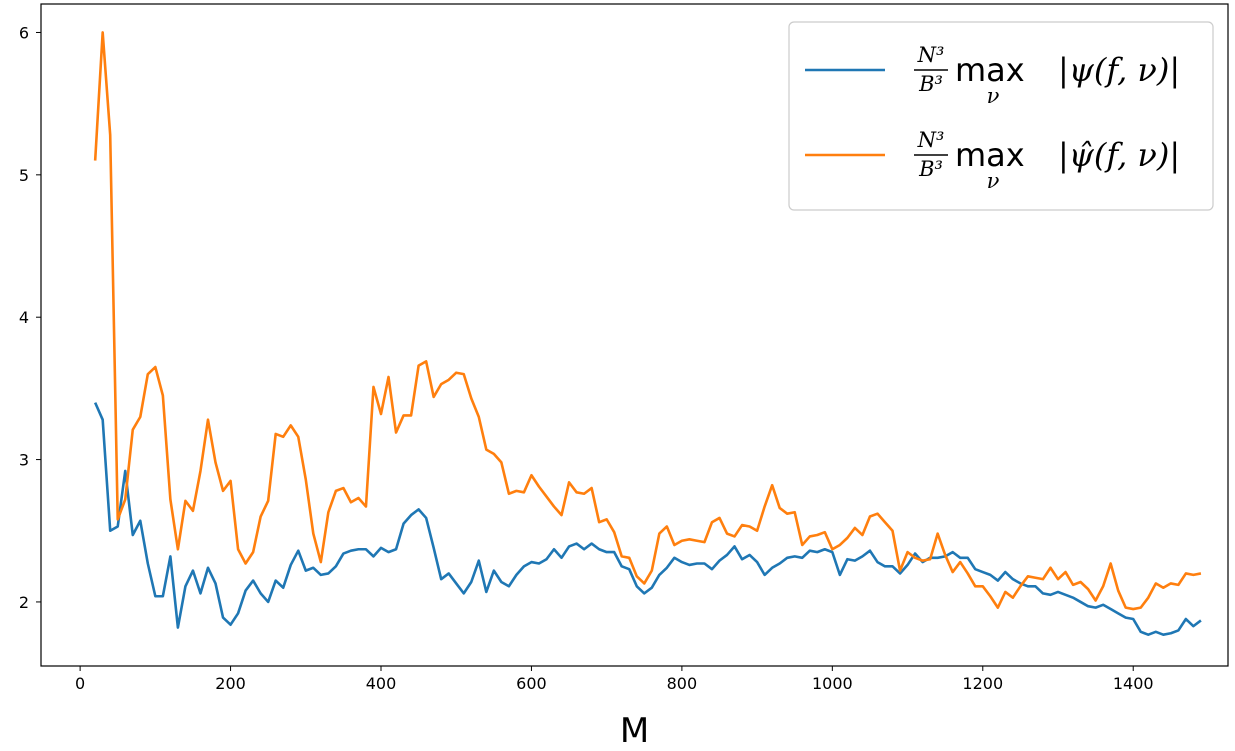 The width and height of the screenshot is (1235, 751). Describe the element at coordinates (1119, 70) in the screenshot. I see `legend-expression: |ψ(f, ν)|` at that location.